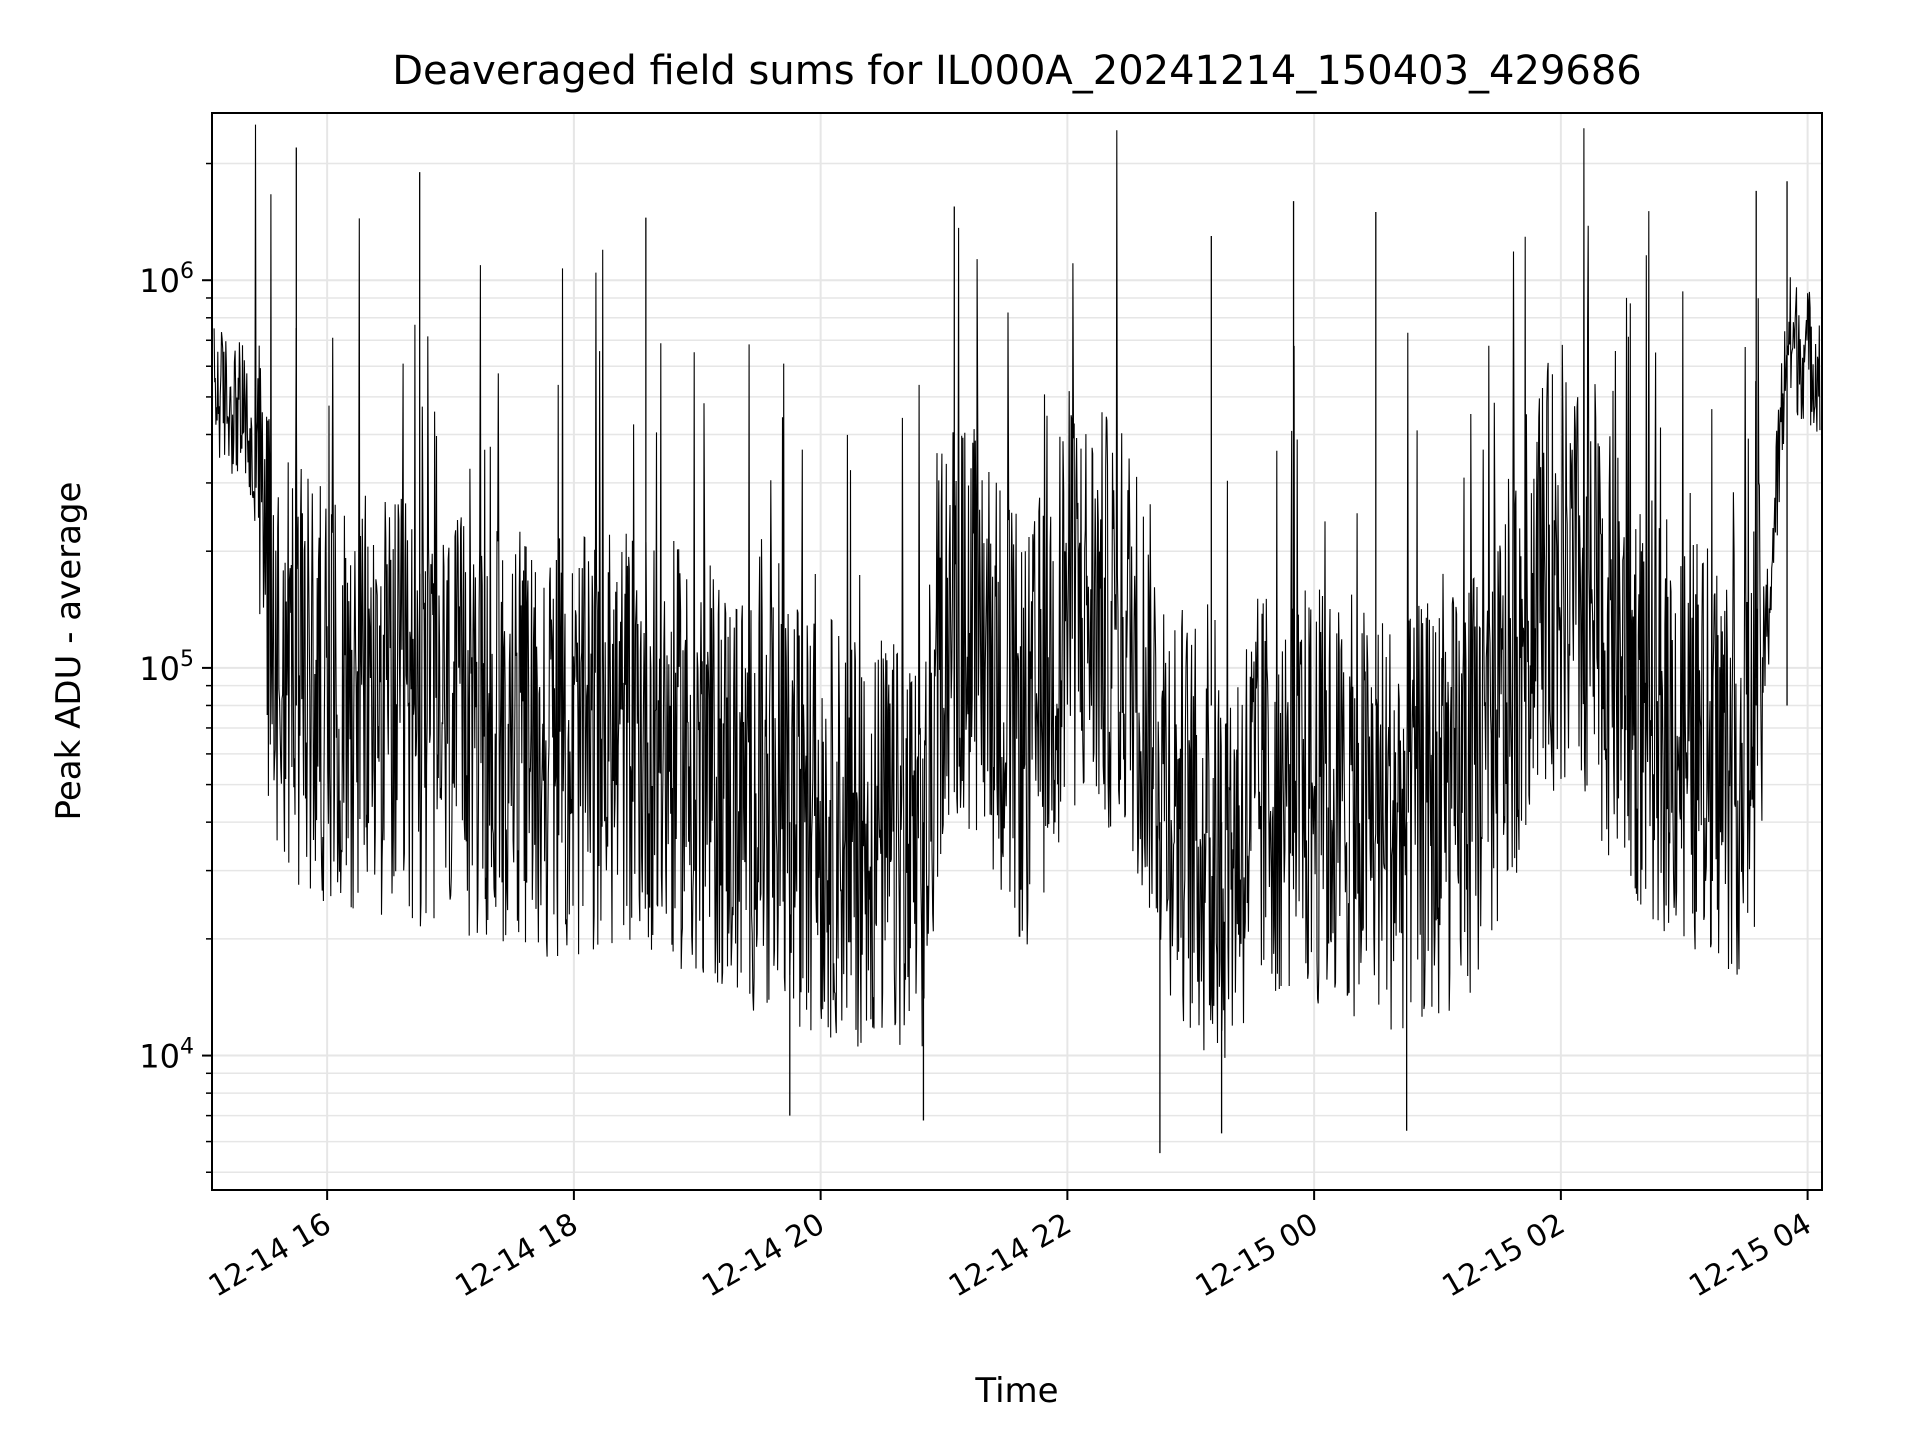 Image resolution: width=1920 pixels, height=1440 pixels. What do you see at coordinates (69, 651) in the screenshot?
I see `y-axis-label: Peak ADU - average` at bounding box center [69, 651].